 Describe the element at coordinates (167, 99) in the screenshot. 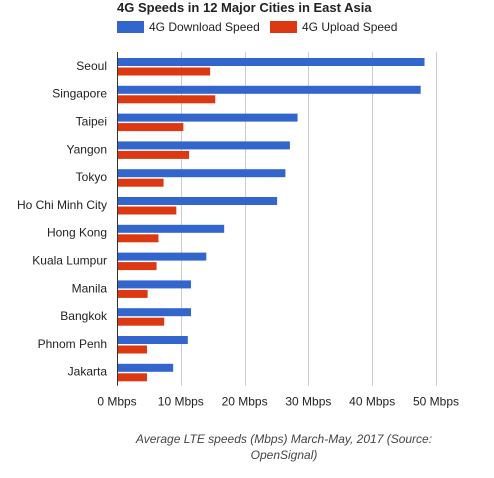

I see `upload-bar-singapore` at that location.